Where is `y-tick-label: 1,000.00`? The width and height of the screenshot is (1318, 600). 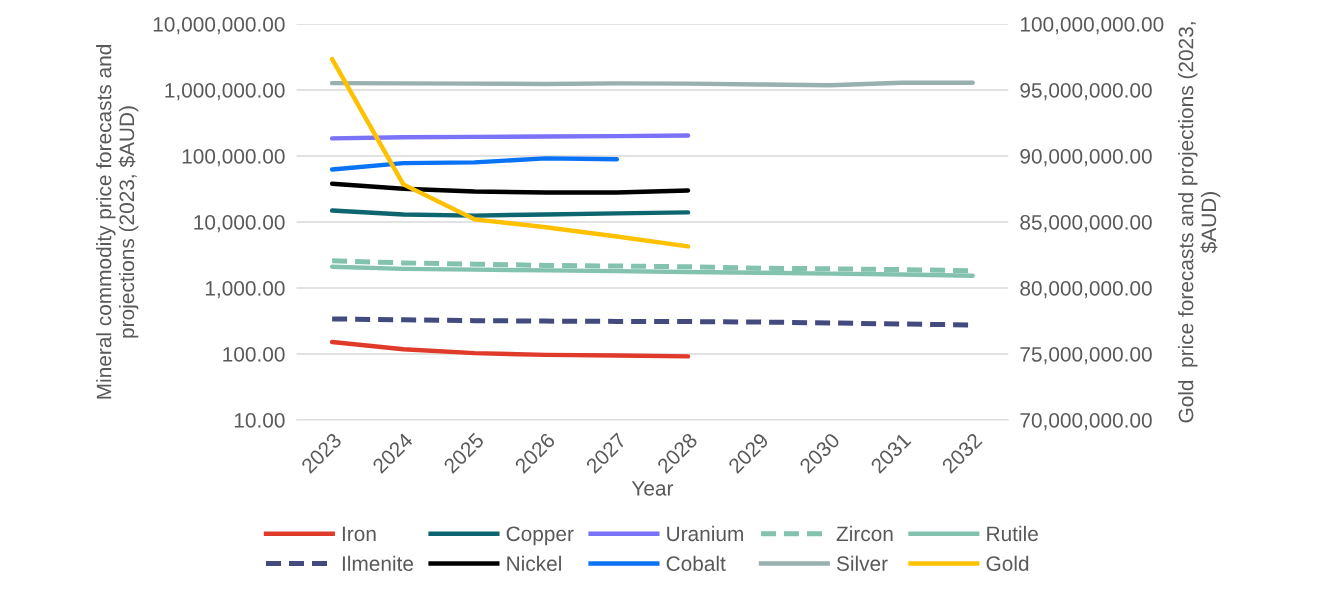
y-tick-label: 1,000.00 is located at coordinates (245, 290).